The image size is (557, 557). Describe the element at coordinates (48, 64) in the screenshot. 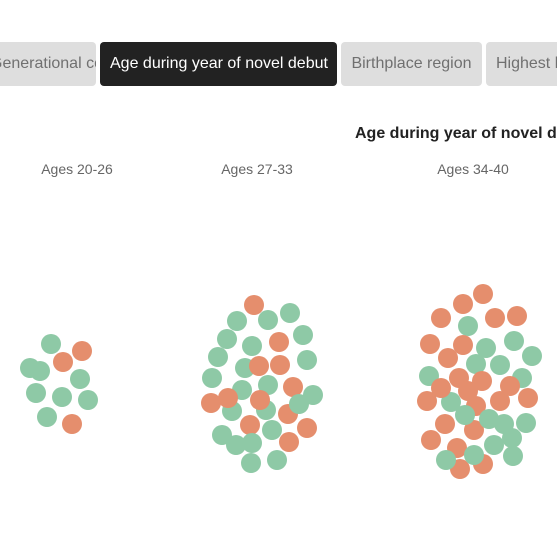

I see `tab-generational-cohort: Generational cohort` at that location.